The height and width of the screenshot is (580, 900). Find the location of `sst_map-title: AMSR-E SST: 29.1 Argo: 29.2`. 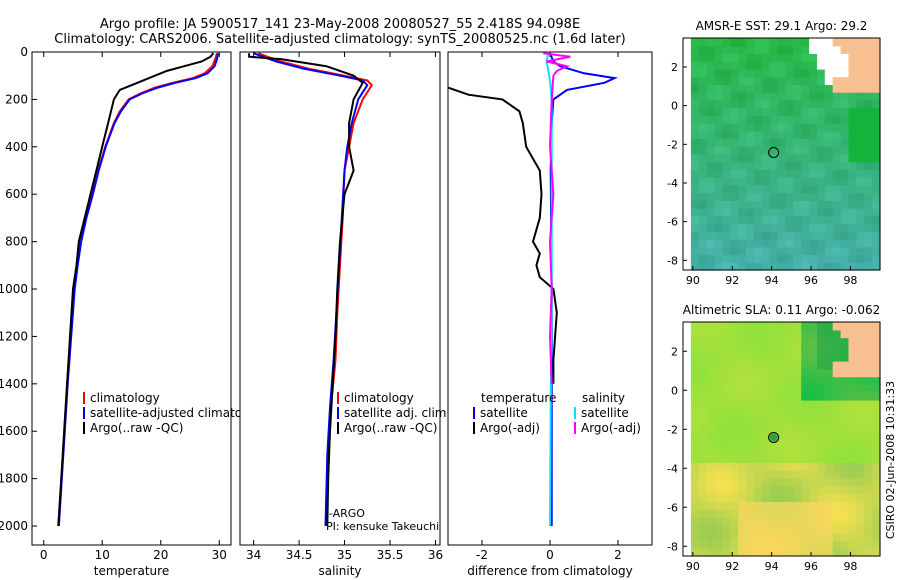

sst_map-title: AMSR-E SST: 29.1 Argo: 29.2 is located at coordinates (782, 26).